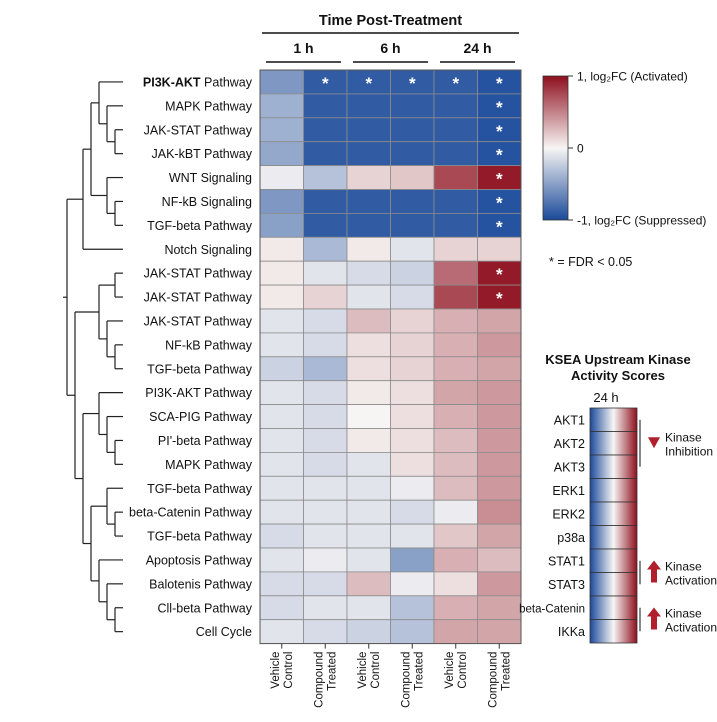 The width and height of the screenshot is (717, 722). I want to click on column-label-line2: Treated, so click(506, 671).